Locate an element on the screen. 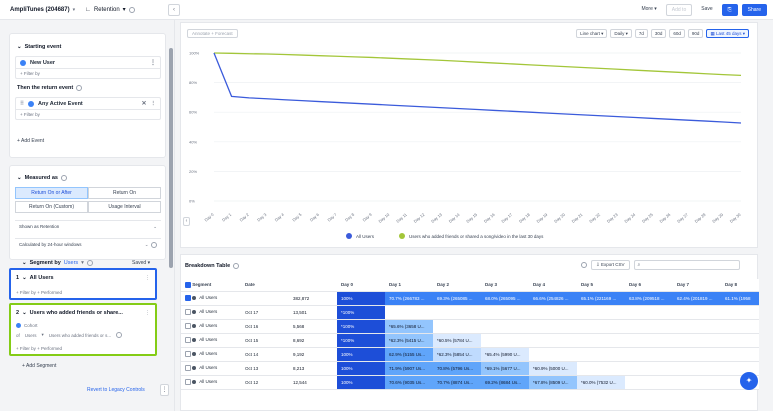 This screenshot has width=773, height=411. calculated-by-select: Calculated by 24-hour windows ⌄ is located at coordinates (88, 244).